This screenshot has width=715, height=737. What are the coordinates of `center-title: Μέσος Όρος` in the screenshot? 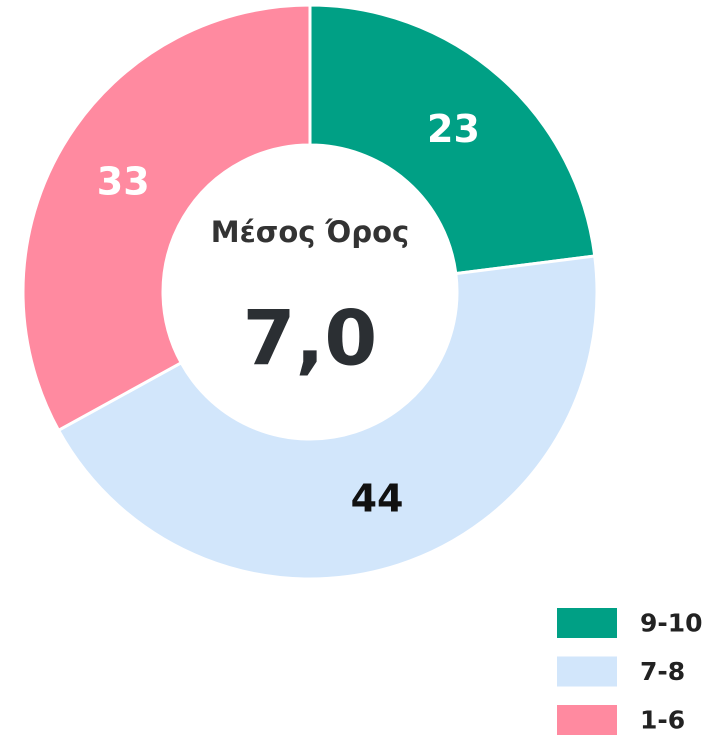 It's located at (310, 232).